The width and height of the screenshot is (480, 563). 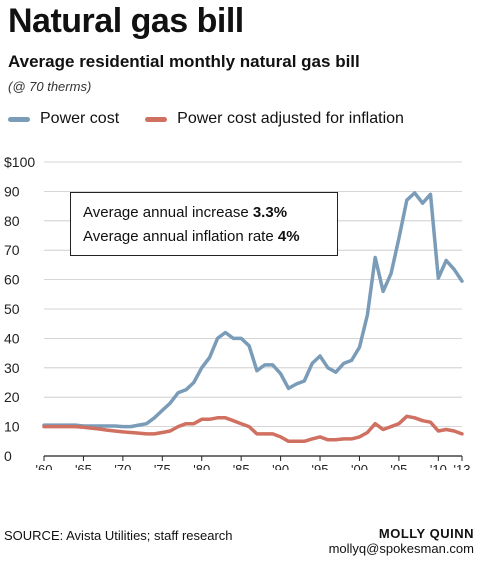 I want to click on x-tick-label-1975: '75, so click(x=162, y=466).